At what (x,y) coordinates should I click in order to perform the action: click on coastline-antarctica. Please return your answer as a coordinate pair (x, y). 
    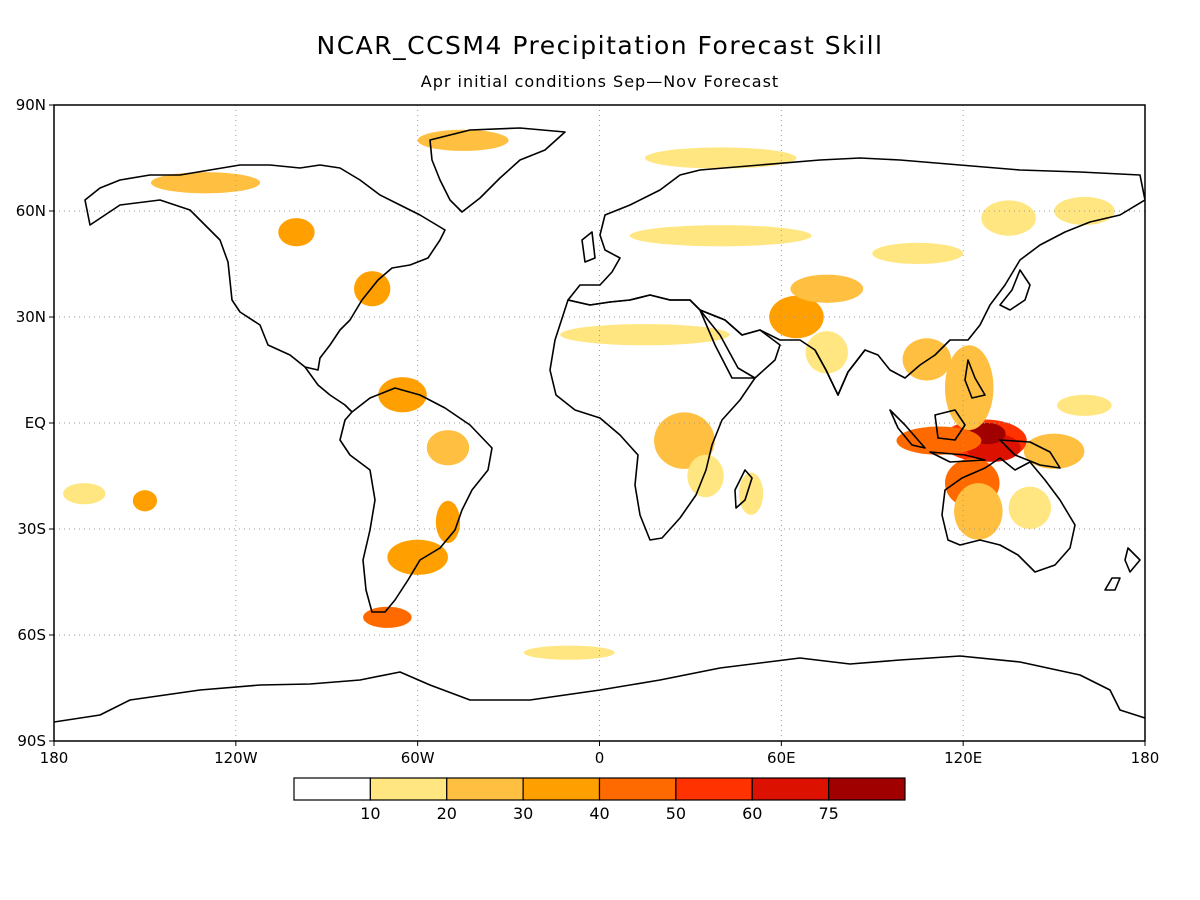
    Looking at the image, I should click on (599, 689).